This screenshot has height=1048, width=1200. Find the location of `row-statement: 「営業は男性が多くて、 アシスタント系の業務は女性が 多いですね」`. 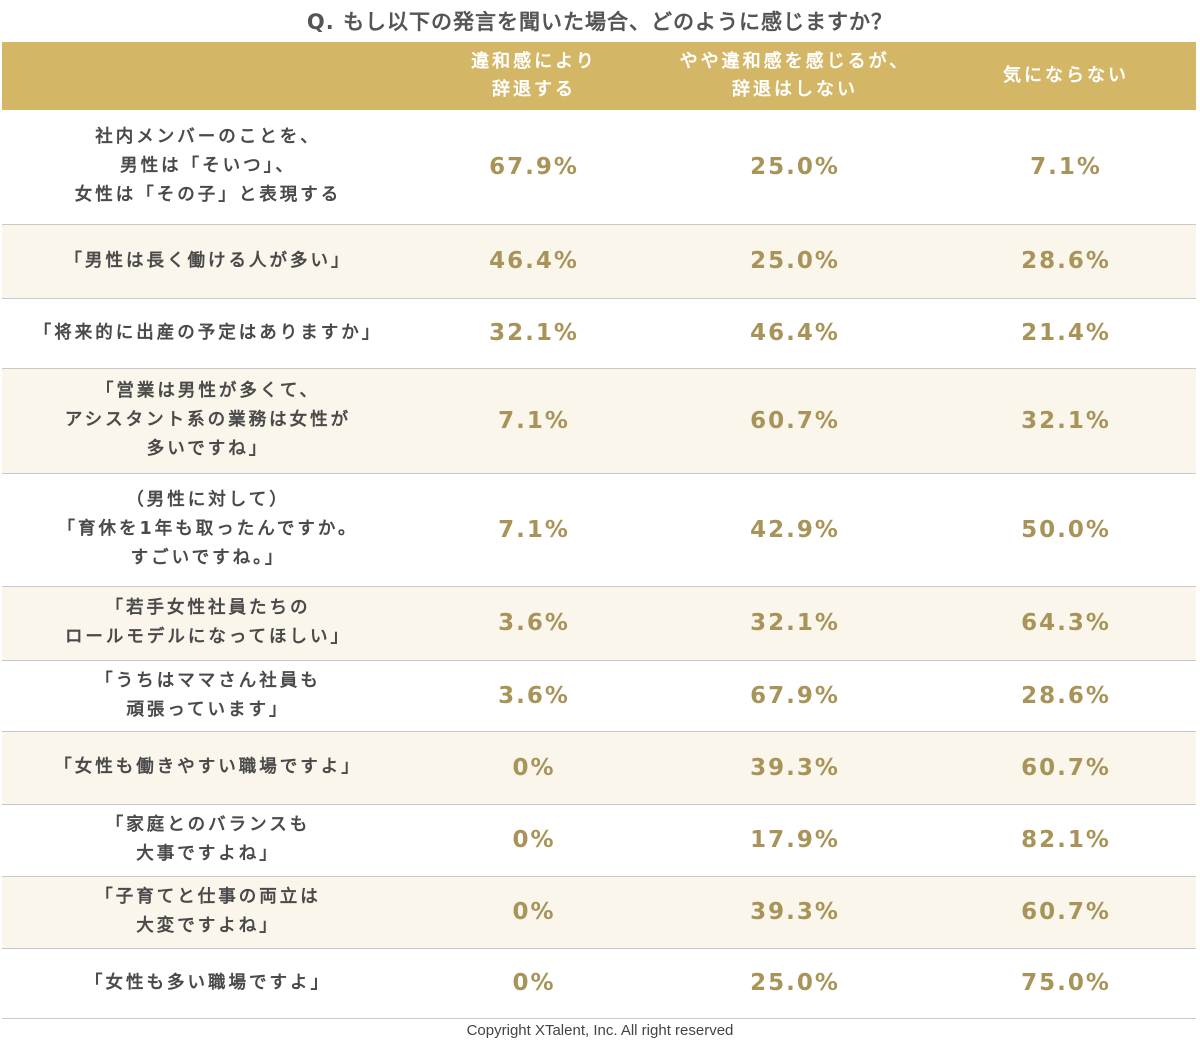

row-statement: 「営業は男性が多くて、 アシスタント系の業務は女性が 多いですね」 is located at coordinates (208, 420).